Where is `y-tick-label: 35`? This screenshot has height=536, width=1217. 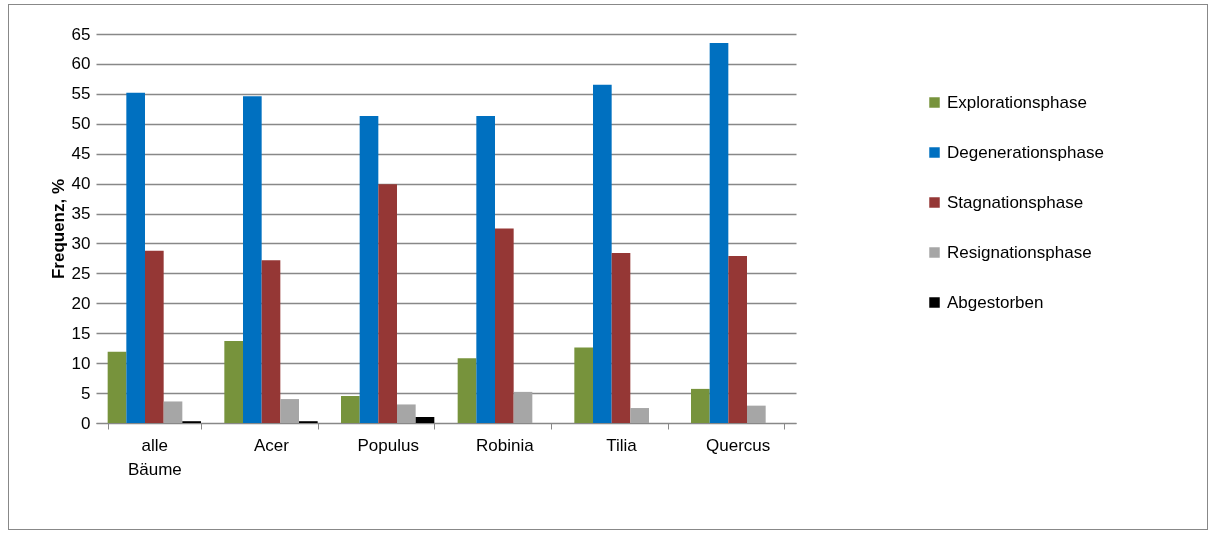 y-tick-label: 35 is located at coordinates (81, 214).